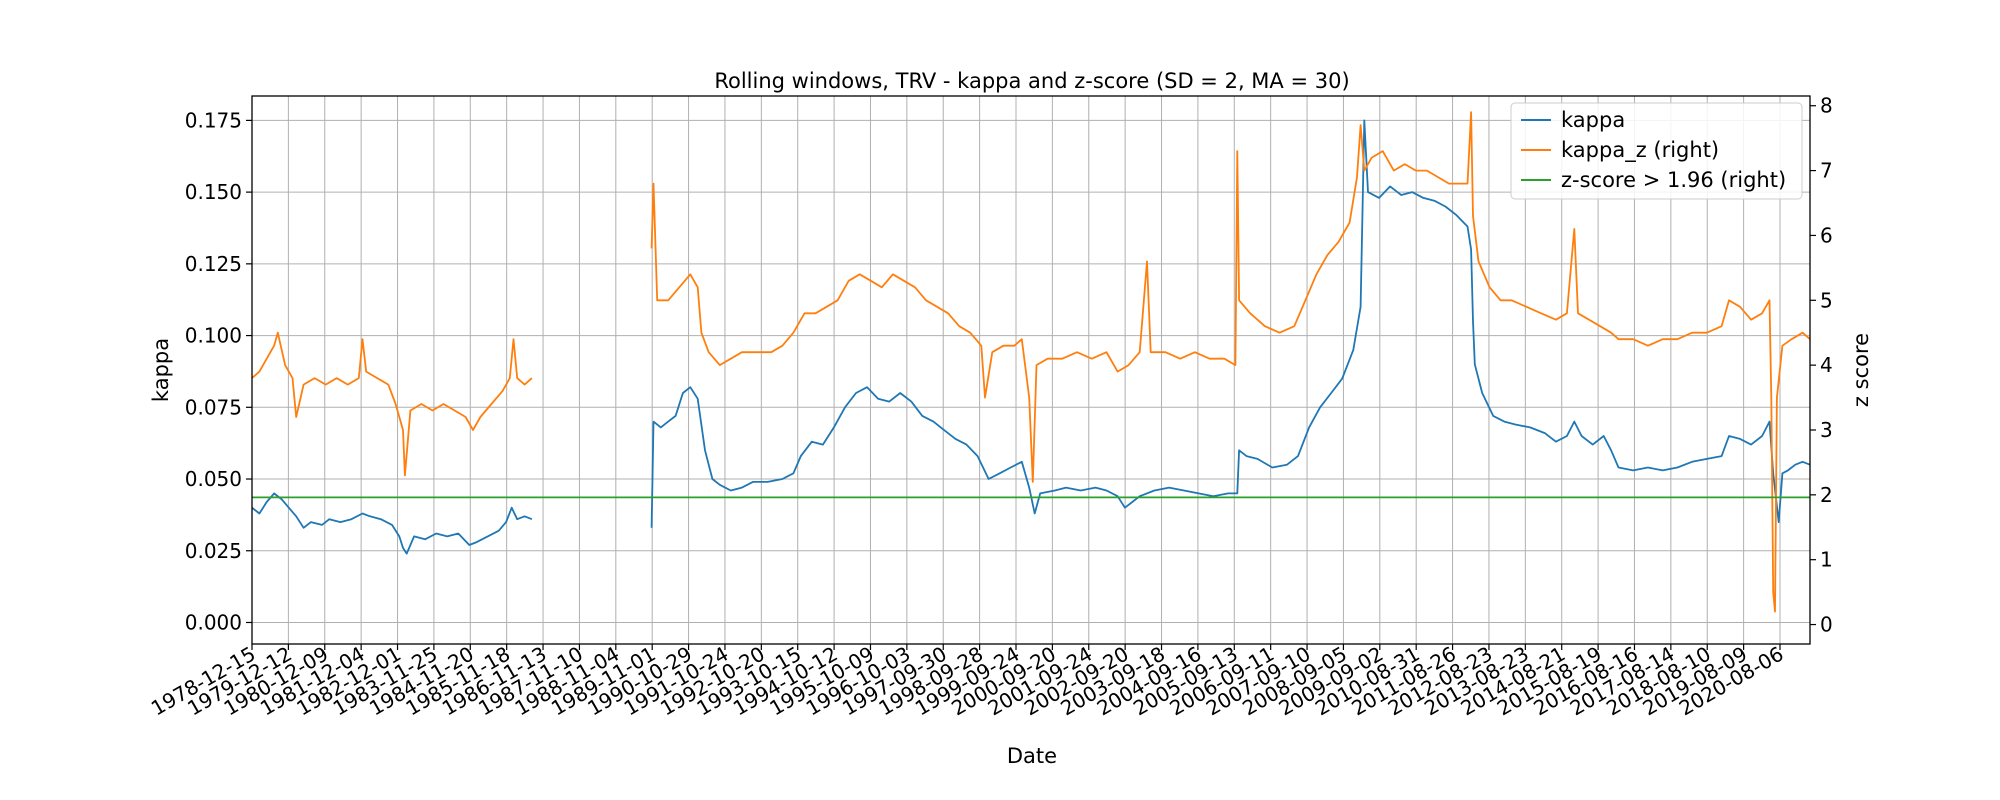 This screenshot has height=800, width=2000. I want to click on y-tick-label-right: 8, so click(1826, 106).